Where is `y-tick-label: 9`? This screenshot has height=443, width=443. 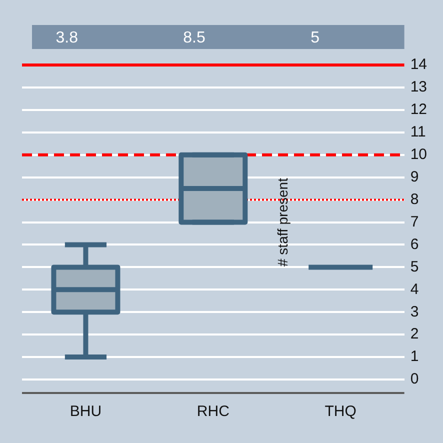 y-tick-label: 9 is located at coordinates (414, 177).